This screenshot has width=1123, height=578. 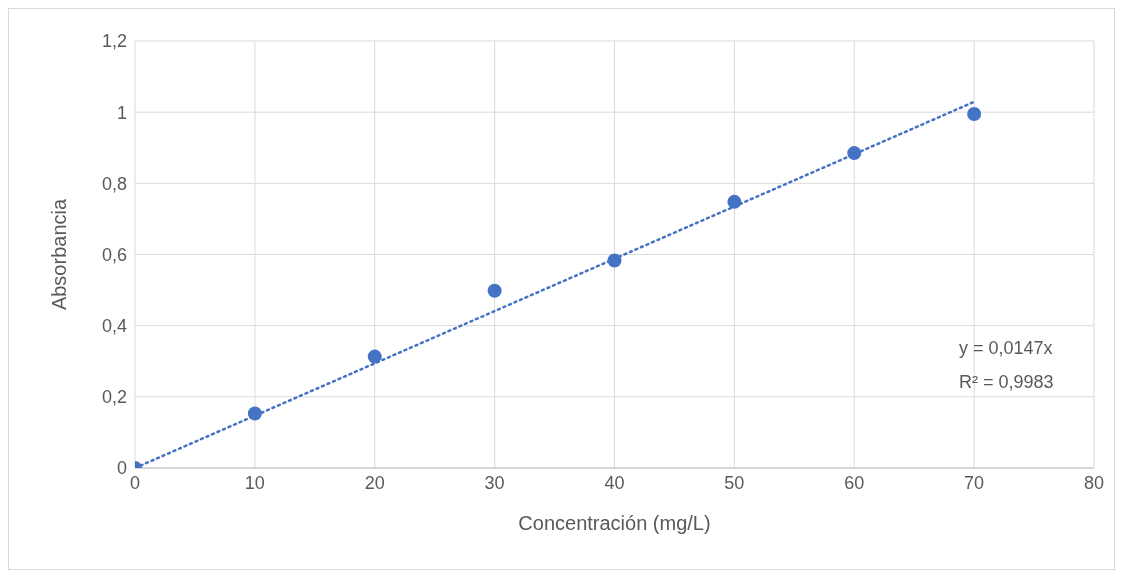 I want to click on annotation: y = 0,0147x, so click(x=1006, y=348).